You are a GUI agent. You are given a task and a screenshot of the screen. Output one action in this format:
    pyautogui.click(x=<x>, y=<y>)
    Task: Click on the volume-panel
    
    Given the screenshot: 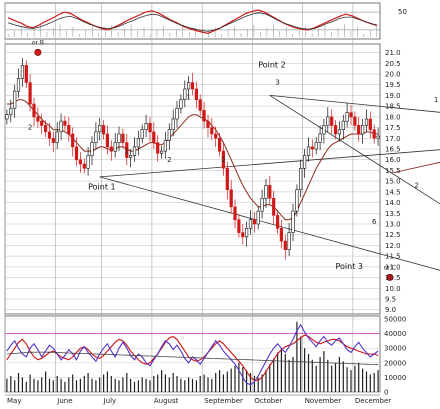 What is the action you would take?
    pyautogui.click(x=192, y=356)
    